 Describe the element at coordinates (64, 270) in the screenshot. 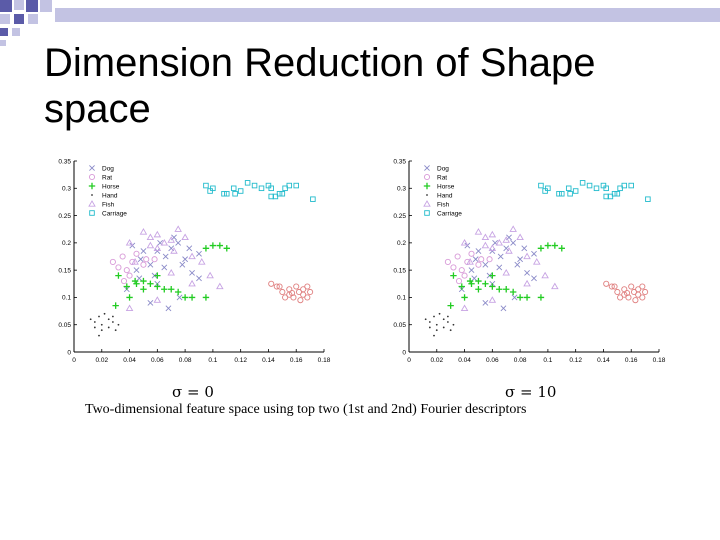

I see `y-tick-label: 0.15` at that location.